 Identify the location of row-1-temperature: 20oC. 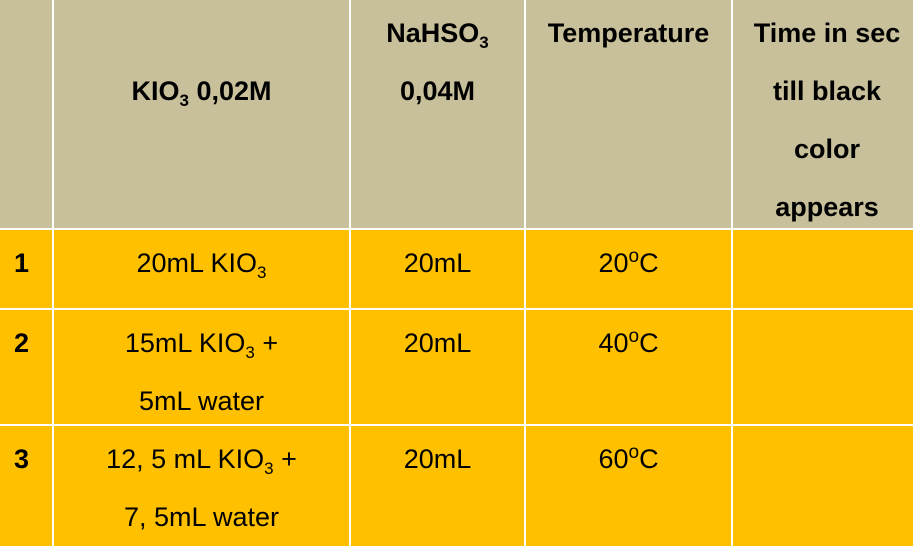
(628, 269).